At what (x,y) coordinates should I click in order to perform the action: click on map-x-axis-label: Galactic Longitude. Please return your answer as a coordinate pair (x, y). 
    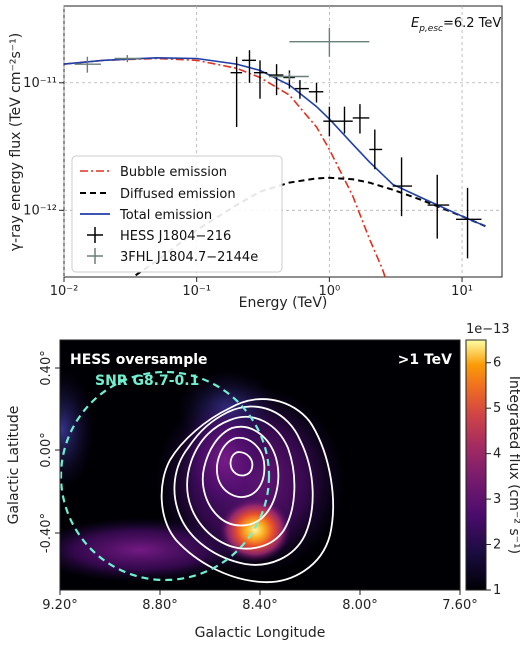
    Looking at the image, I should click on (260, 633).